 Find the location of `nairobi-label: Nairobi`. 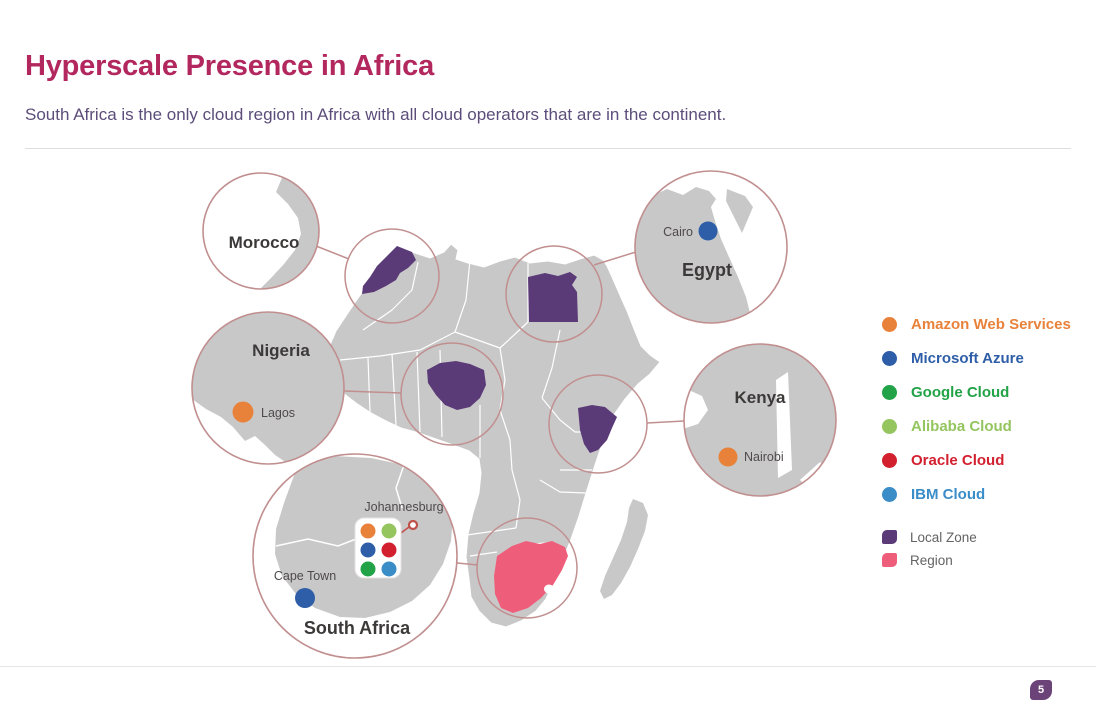

nairobi-label: Nairobi is located at coordinates (764, 457).